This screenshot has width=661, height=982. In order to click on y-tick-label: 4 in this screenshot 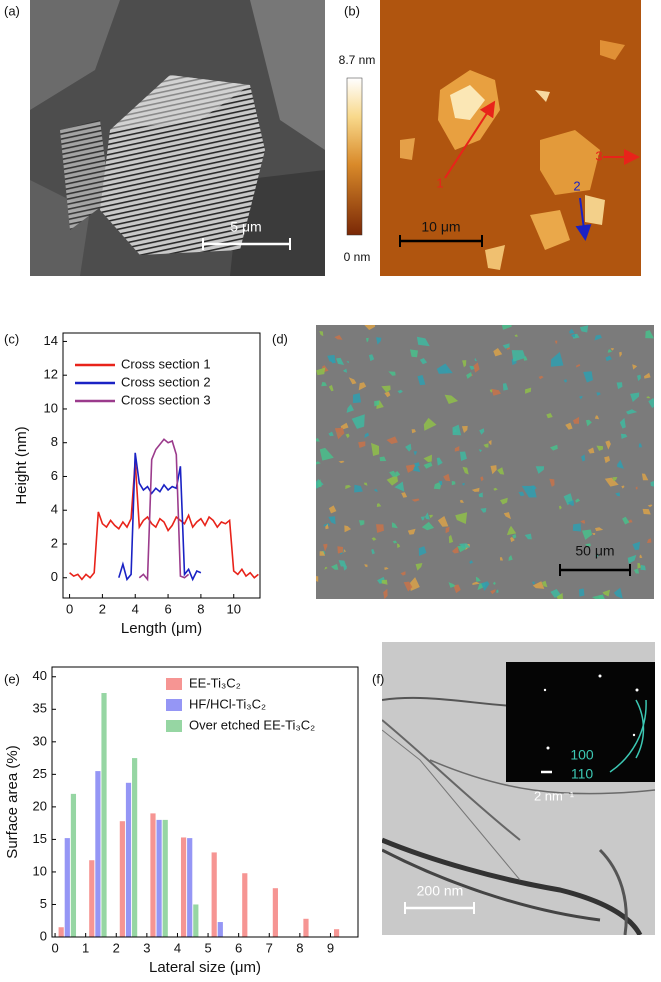, I will do `click(54, 509)`.